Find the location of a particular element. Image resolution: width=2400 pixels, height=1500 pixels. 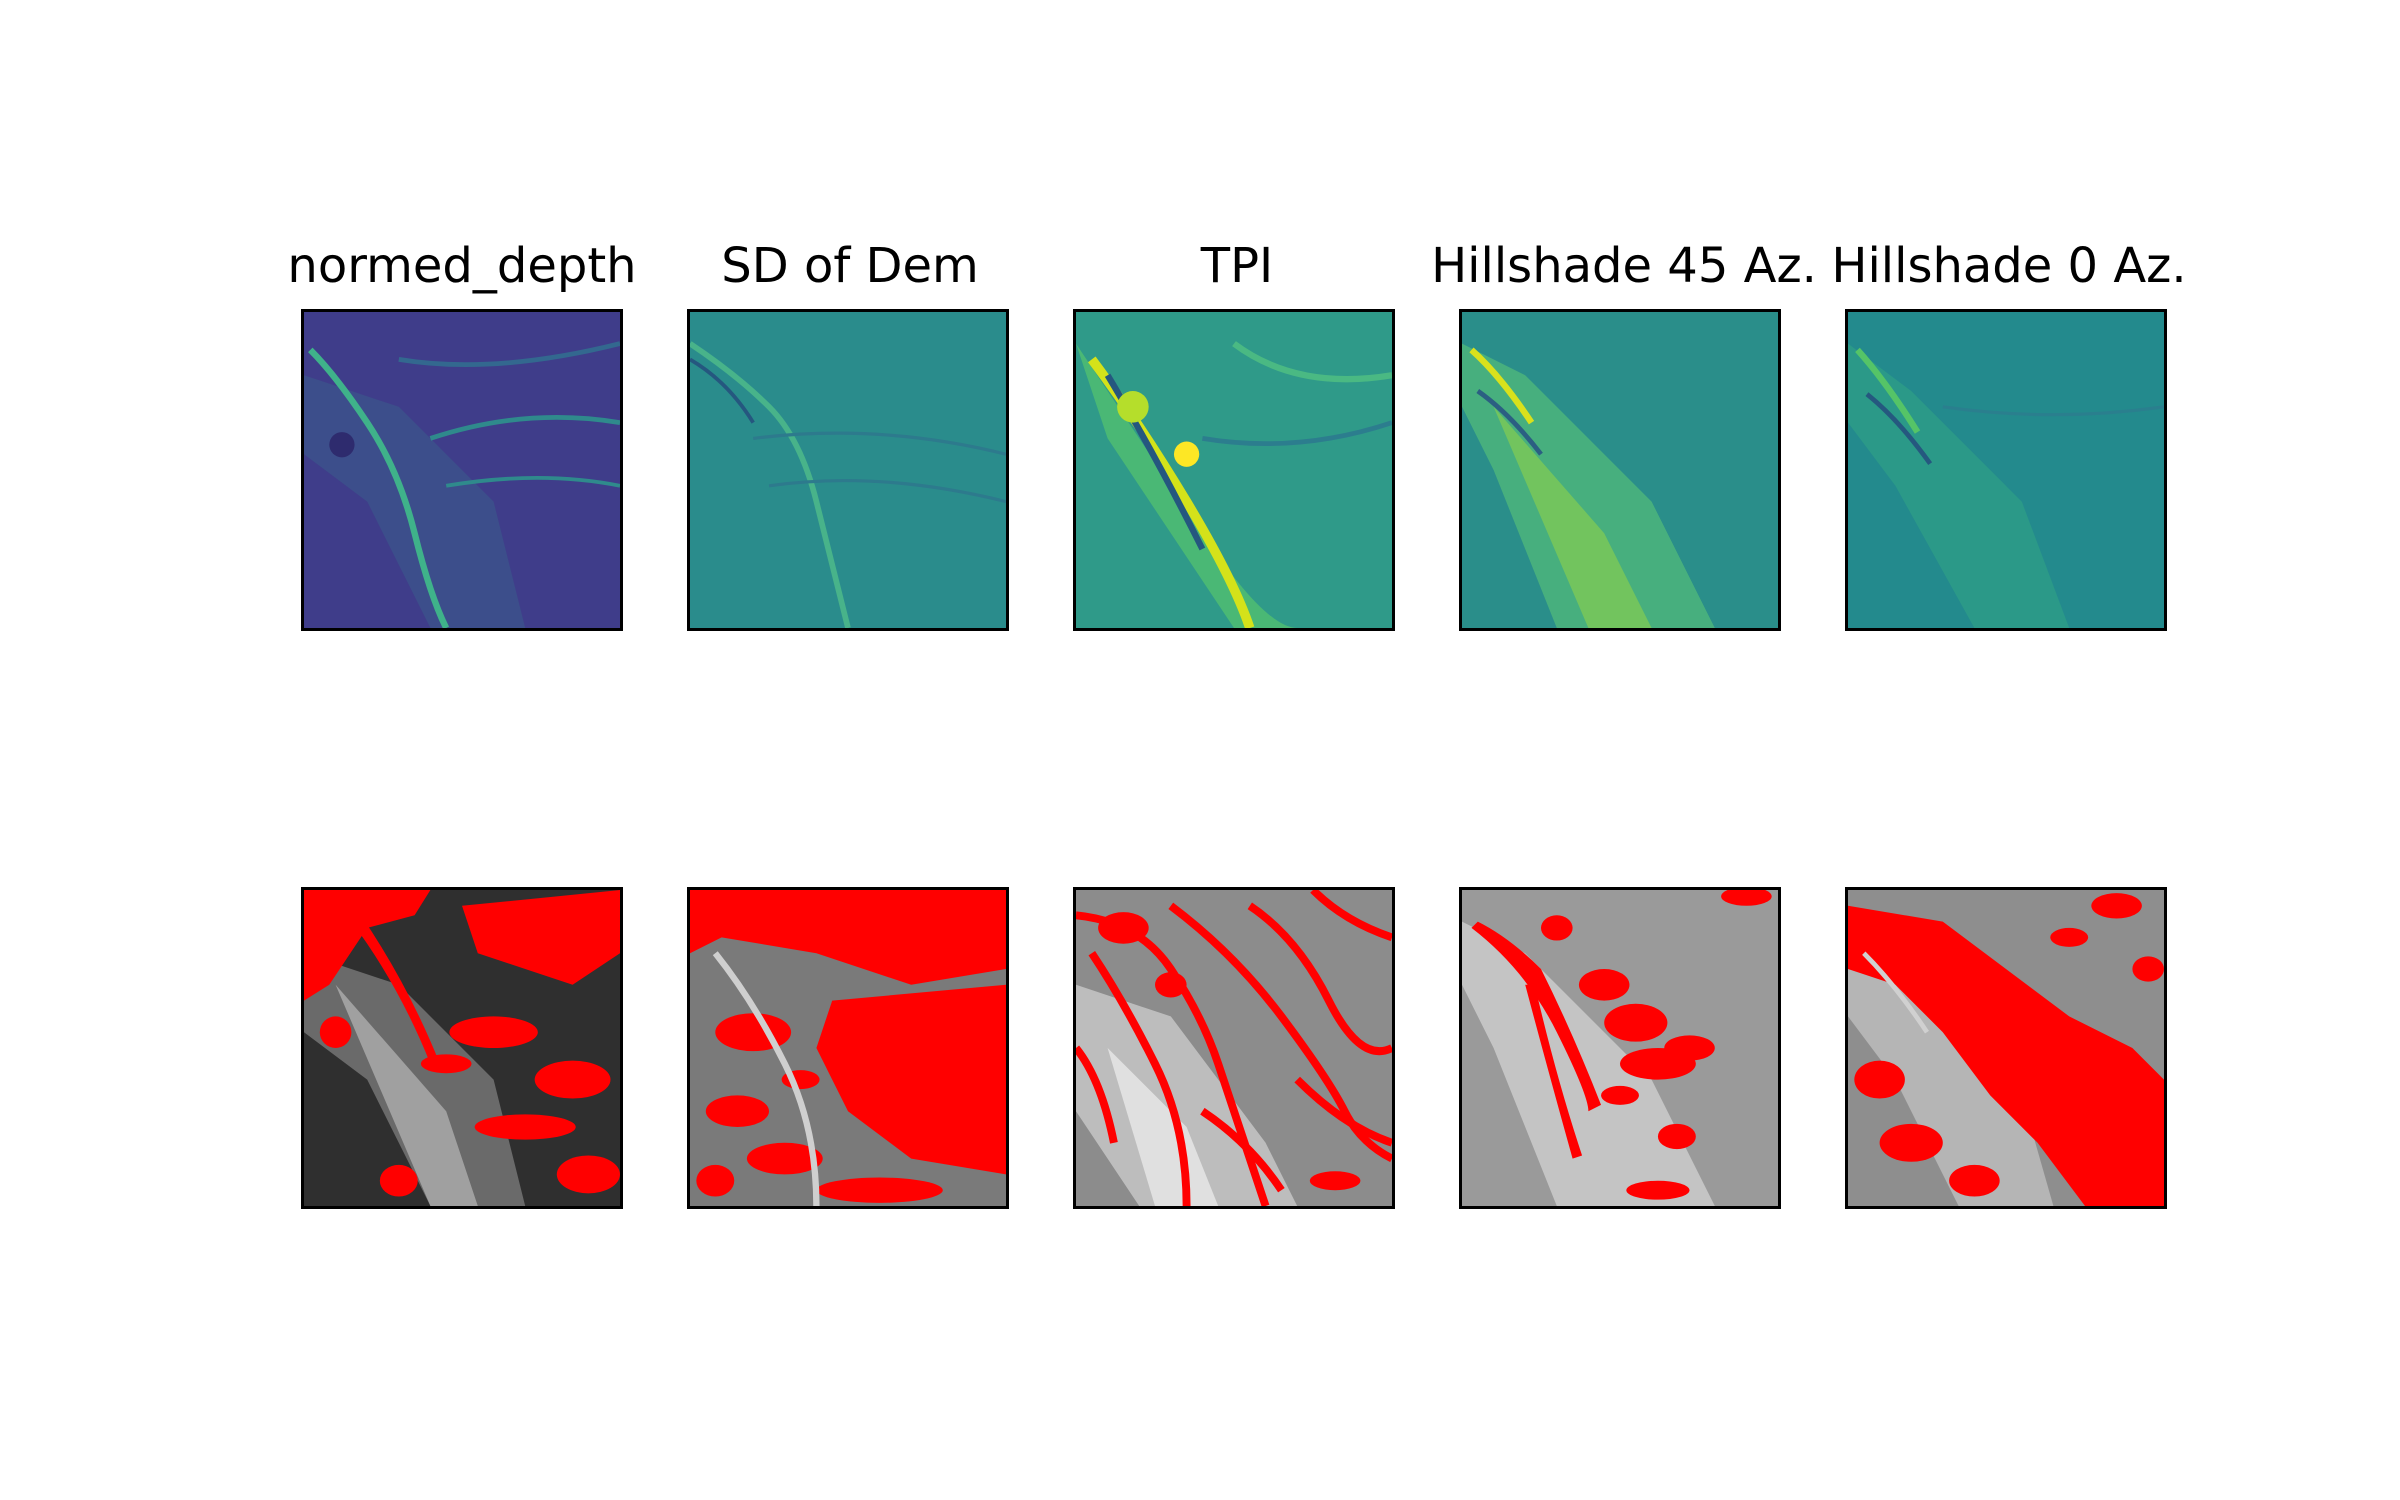

panel-tpi-overlay is located at coordinates (1234, 1048).